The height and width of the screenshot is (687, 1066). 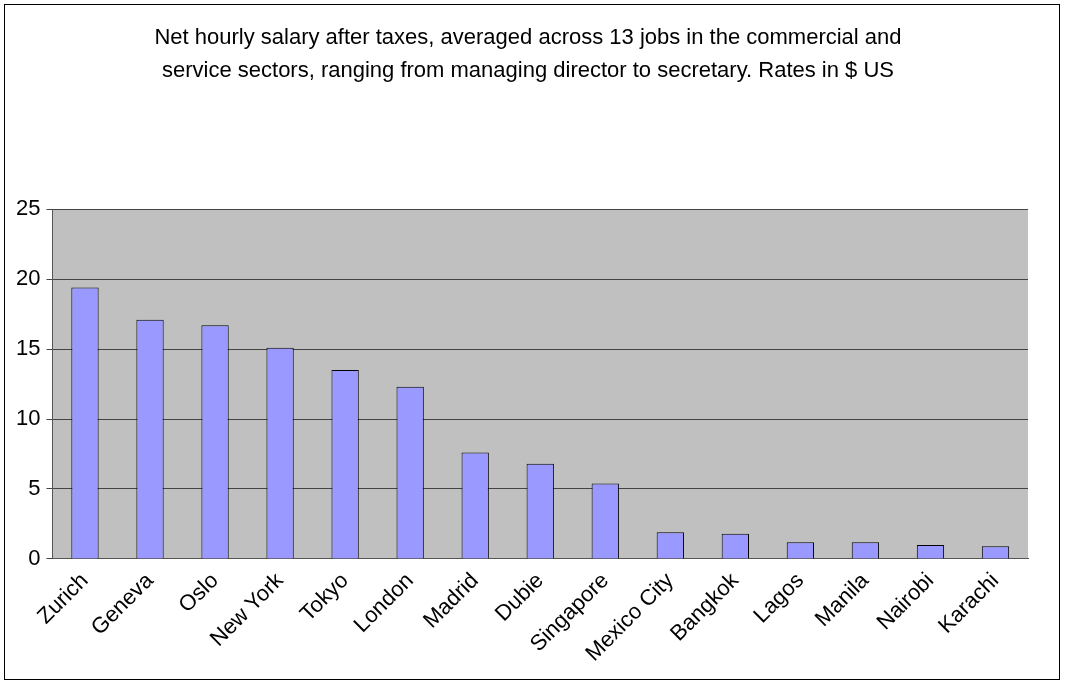 What do you see at coordinates (34, 488) in the screenshot?
I see `y-tick-label: 5` at bounding box center [34, 488].